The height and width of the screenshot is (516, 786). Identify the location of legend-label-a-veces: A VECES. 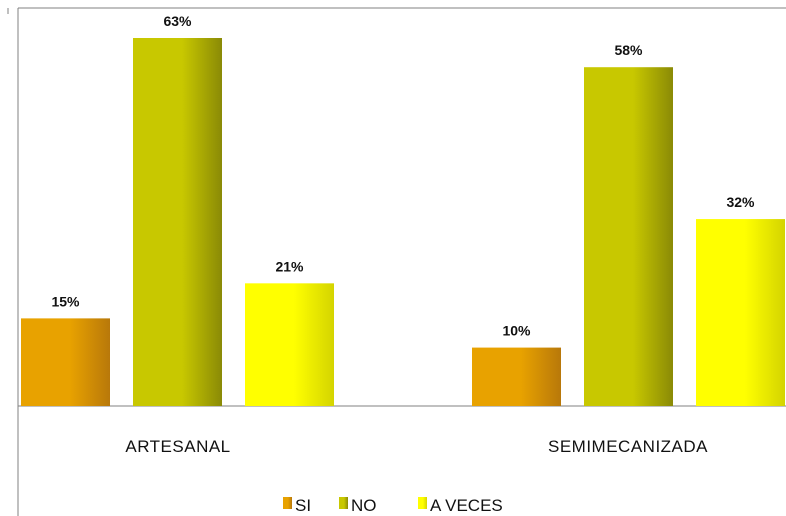
(466, 505).